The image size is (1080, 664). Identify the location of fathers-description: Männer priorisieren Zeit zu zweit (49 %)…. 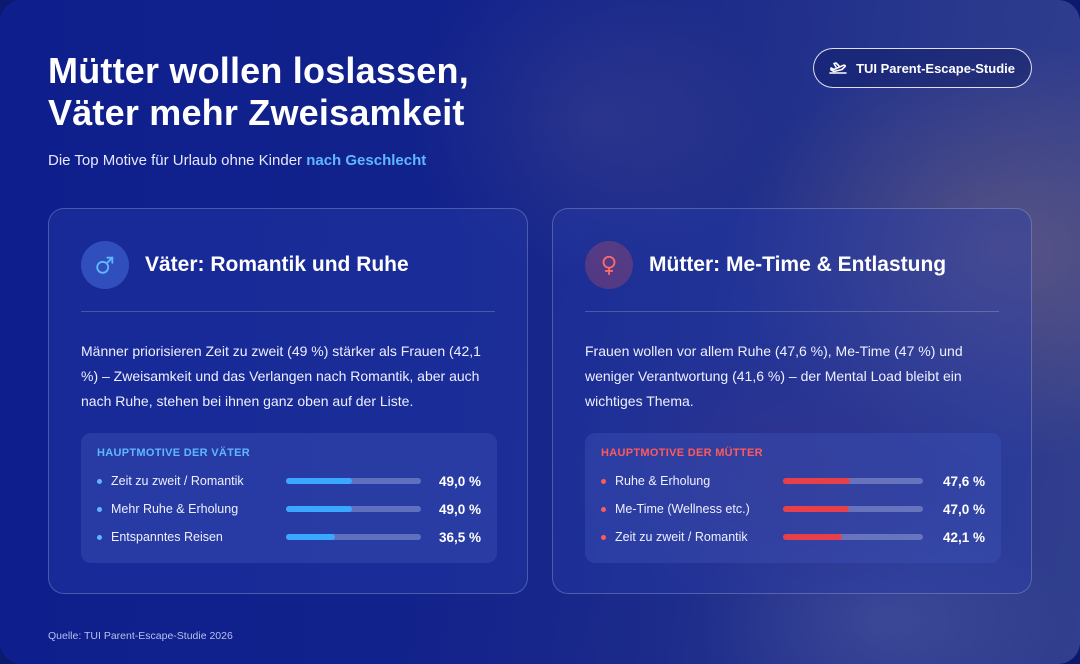
(281, 376).